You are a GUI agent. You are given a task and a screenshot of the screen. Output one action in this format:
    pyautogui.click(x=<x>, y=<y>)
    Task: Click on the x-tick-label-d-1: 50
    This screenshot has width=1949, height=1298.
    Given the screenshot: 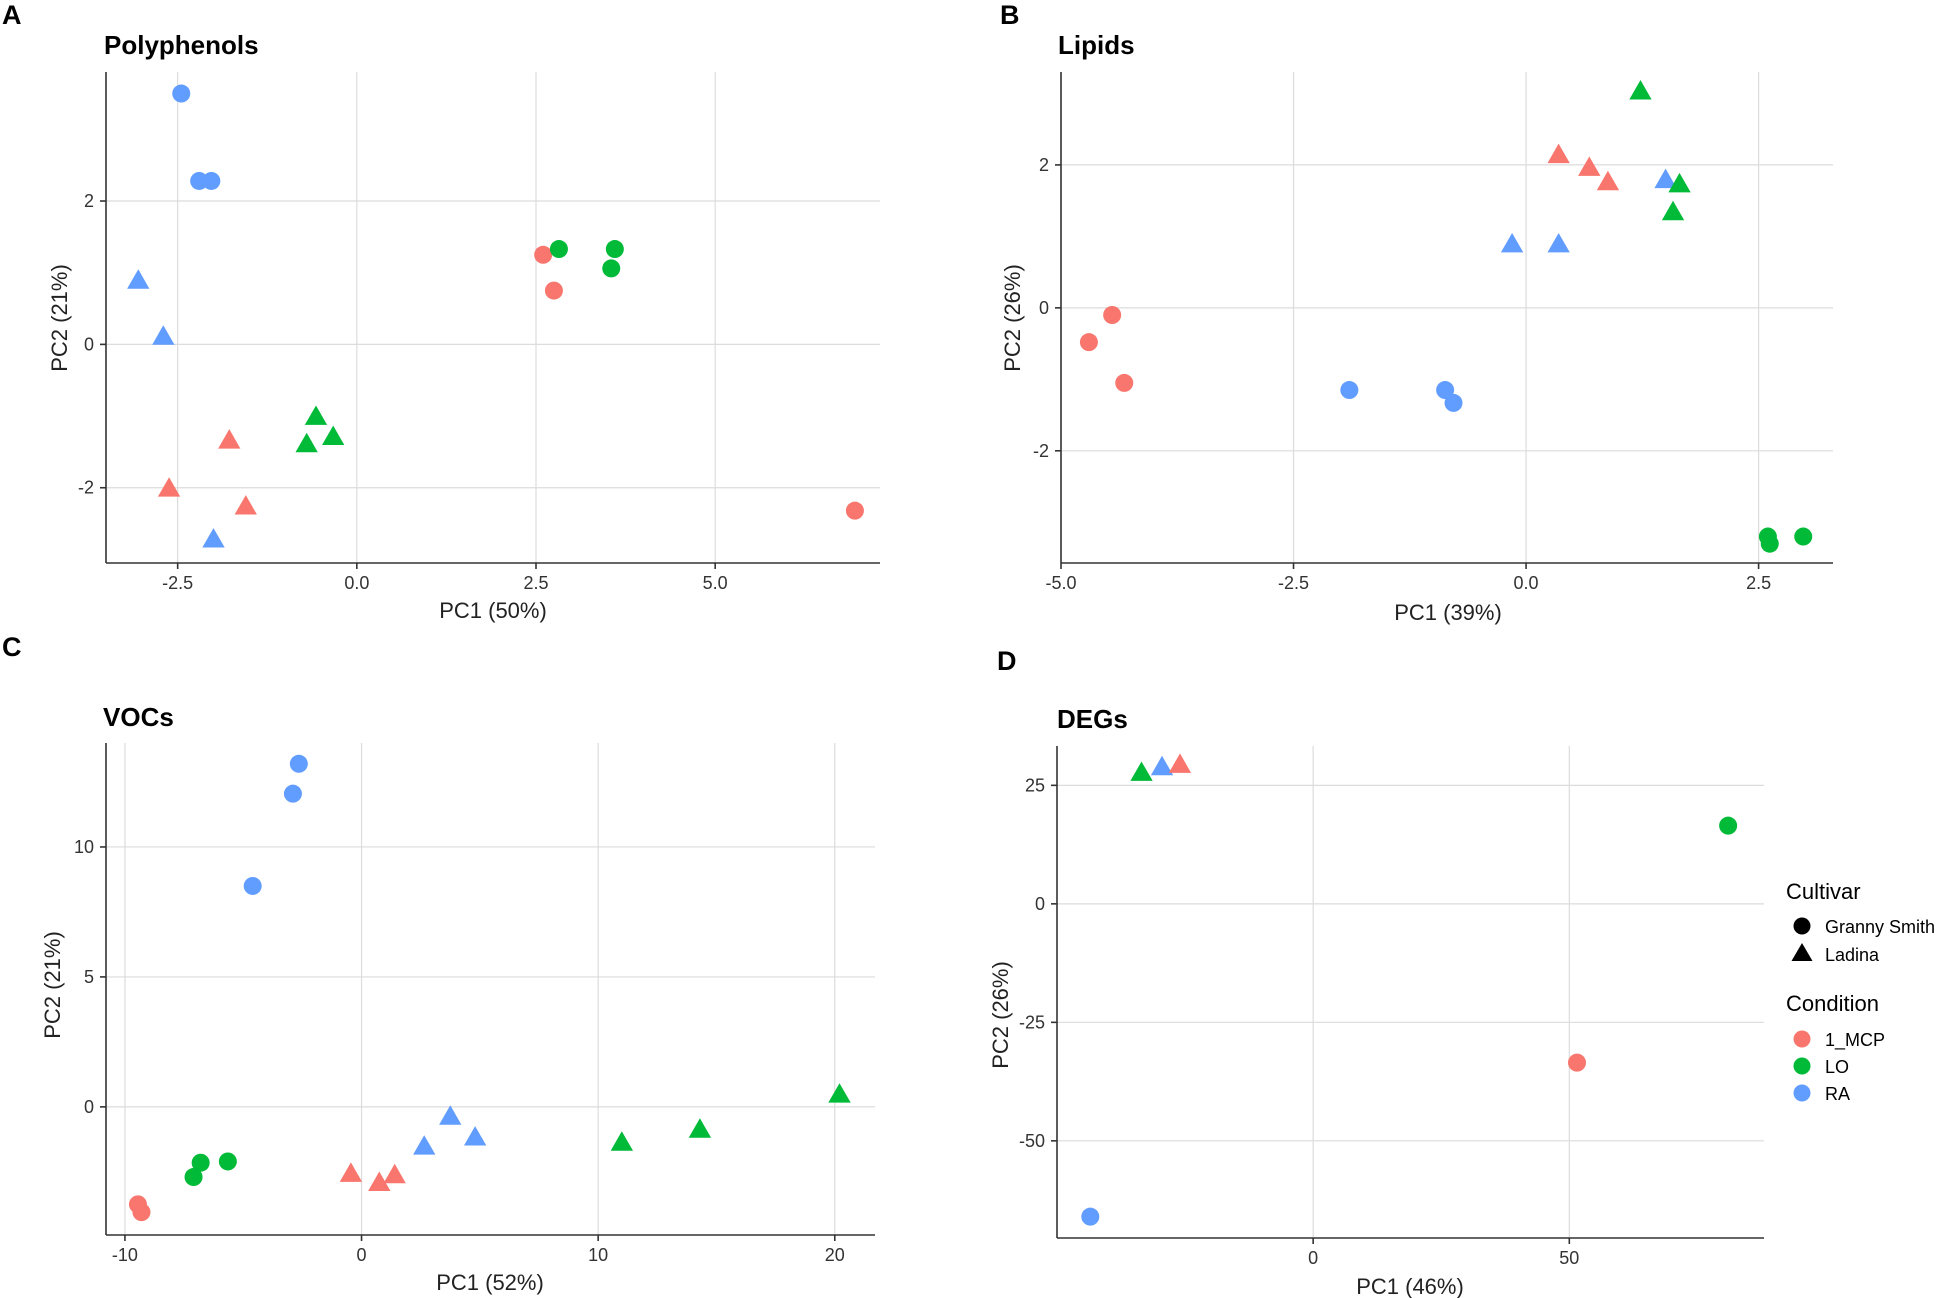 What is the action you would take?
    pyautogui.click(x=1569, y=1258)
    